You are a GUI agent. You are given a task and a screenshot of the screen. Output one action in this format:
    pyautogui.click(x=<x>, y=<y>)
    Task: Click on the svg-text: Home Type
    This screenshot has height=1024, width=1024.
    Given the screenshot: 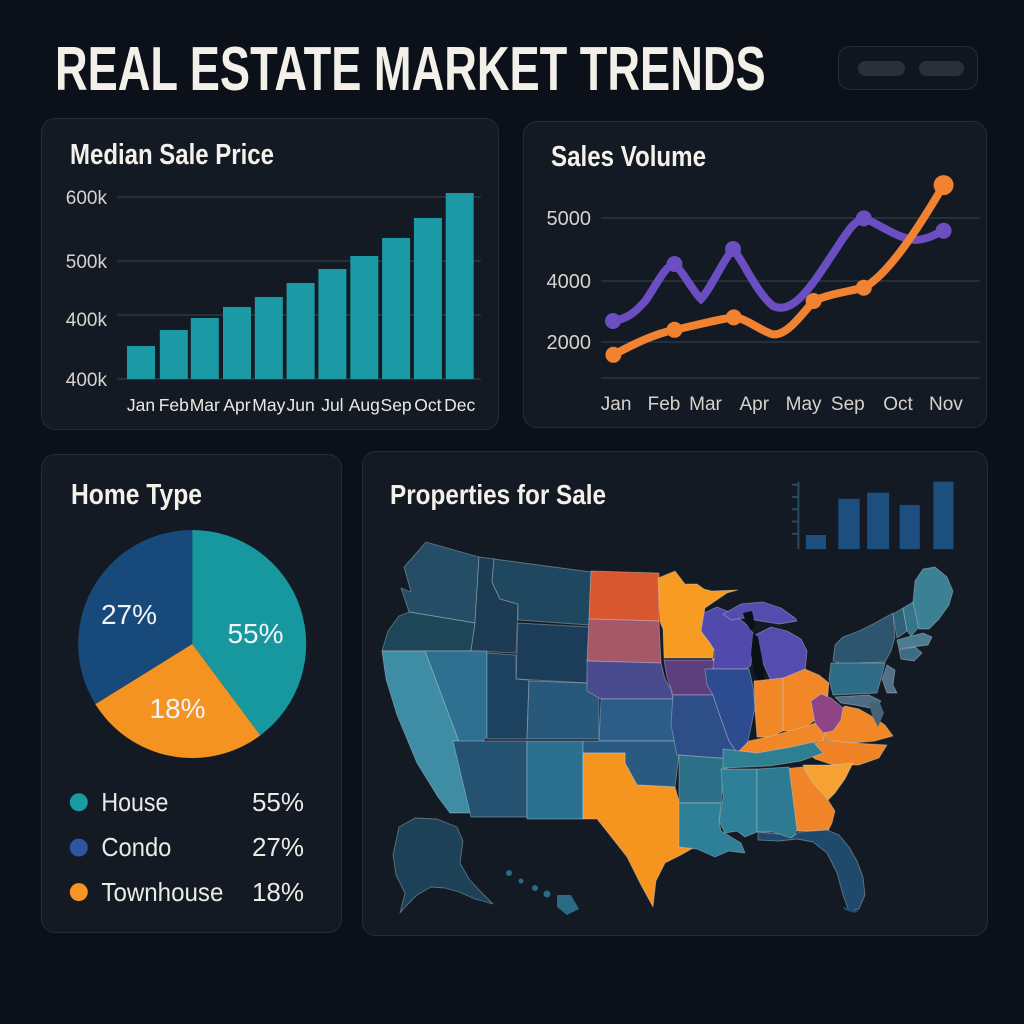 What is the action you would take?
    pyautogui.click(x=136, y=495)
    